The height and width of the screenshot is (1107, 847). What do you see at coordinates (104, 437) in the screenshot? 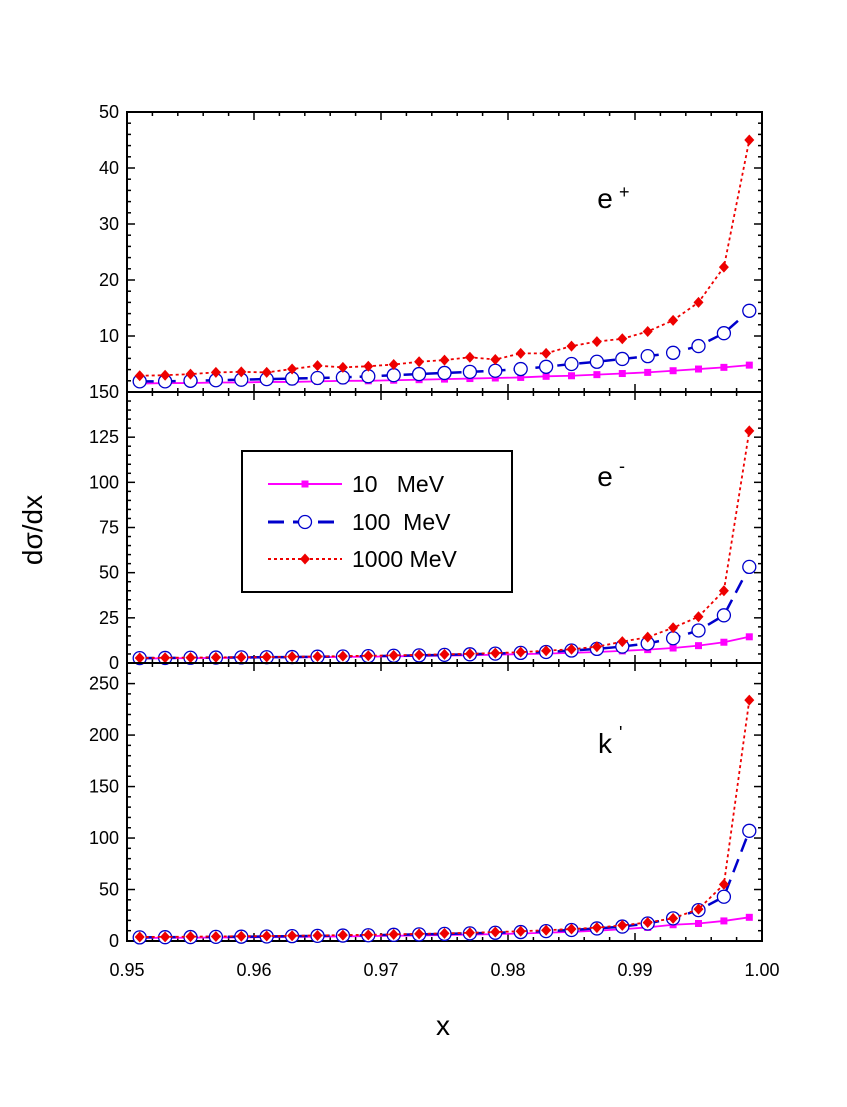
I see `y-tick-label: 125` at bounding box center [104, 437].